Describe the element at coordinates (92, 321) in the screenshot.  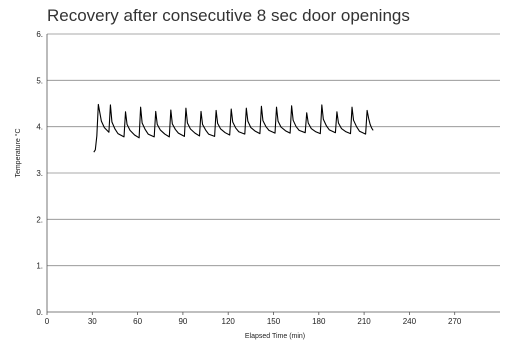
I see `x-tick-label: 30` at that location.